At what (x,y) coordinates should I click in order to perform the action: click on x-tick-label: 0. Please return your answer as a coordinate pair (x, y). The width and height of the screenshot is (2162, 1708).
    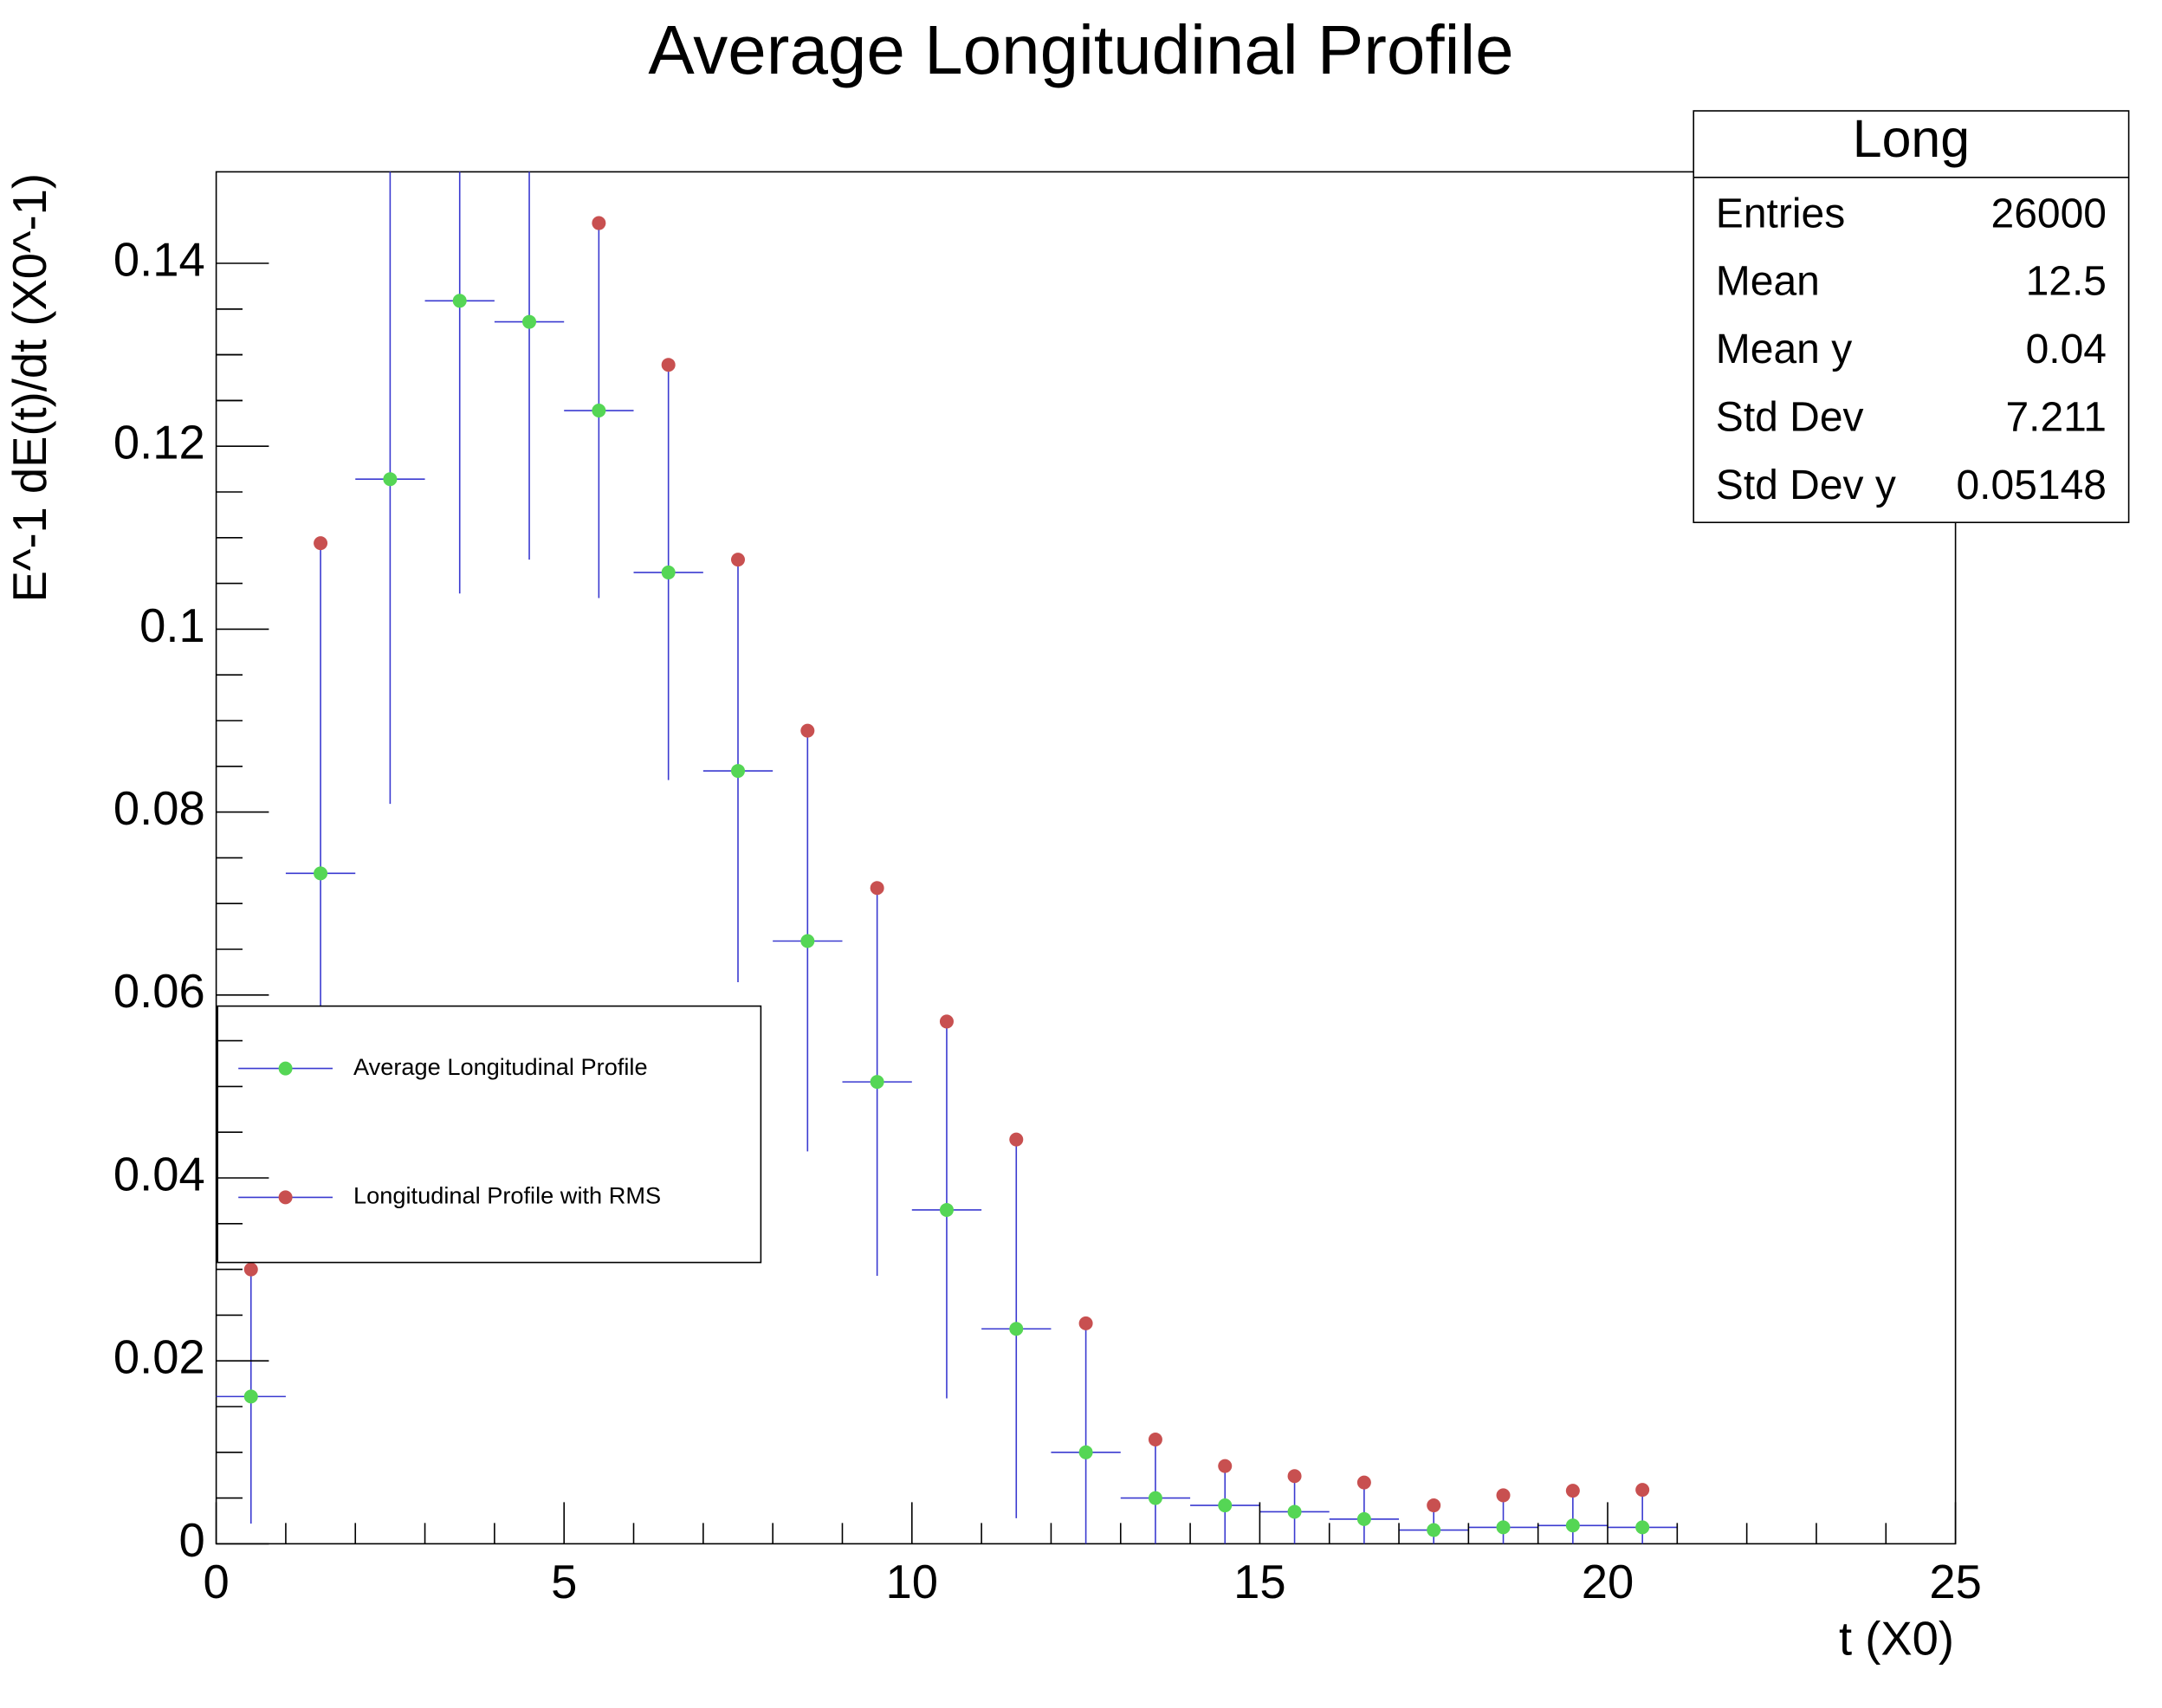
    Looking at the image, I should click on (216, 1582).